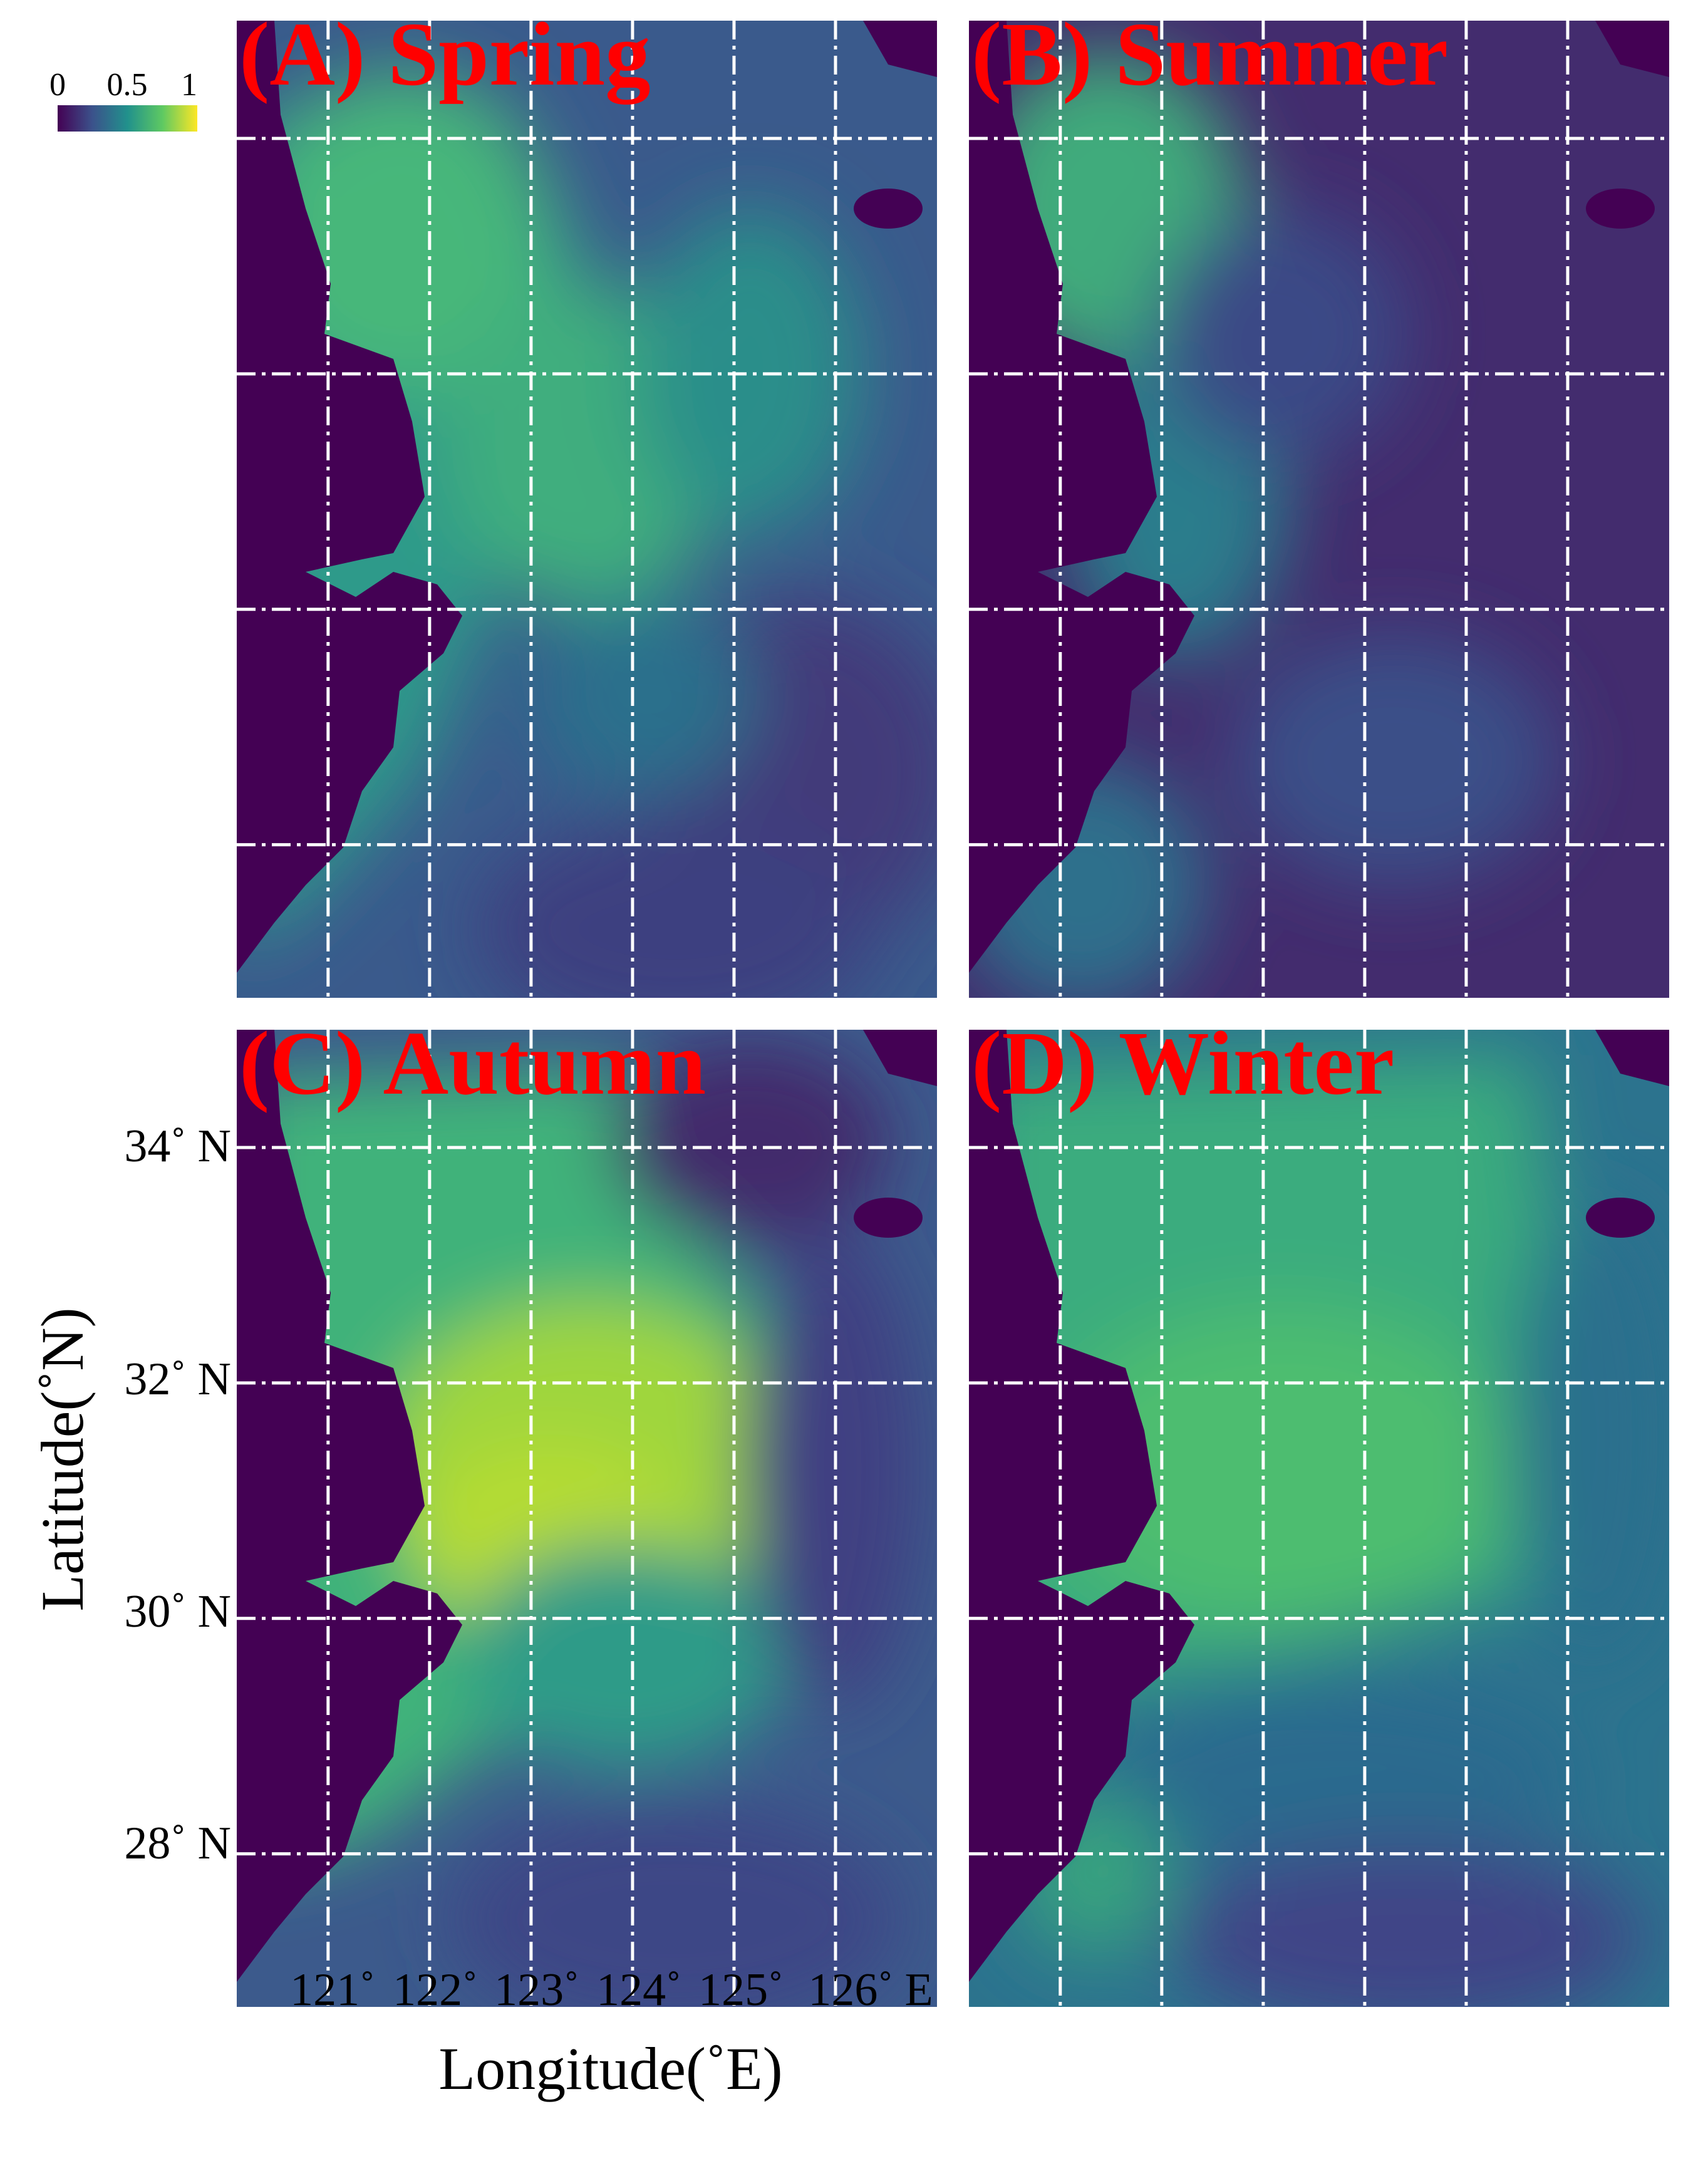 This screenshot has width=1708, height=2171. What do you see at coordinates (177, 1379) in the screenshot?
I see `lat-tick-32: 32˚ N` at bounding box center [177, 1379].